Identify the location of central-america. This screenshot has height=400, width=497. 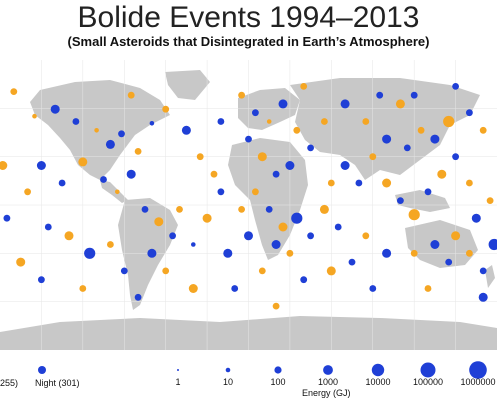
(114, 191).